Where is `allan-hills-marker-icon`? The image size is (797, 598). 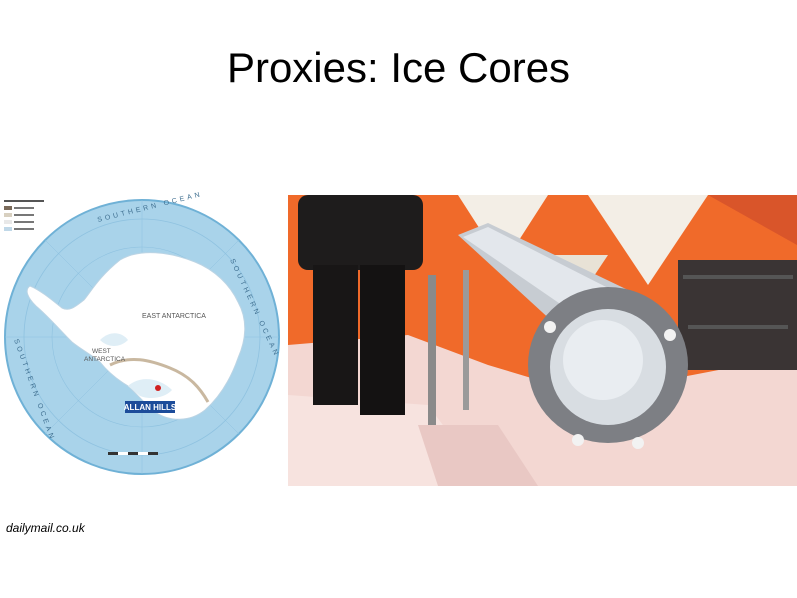 allan-hills-marker-icon is located at coordinates (158, 388).